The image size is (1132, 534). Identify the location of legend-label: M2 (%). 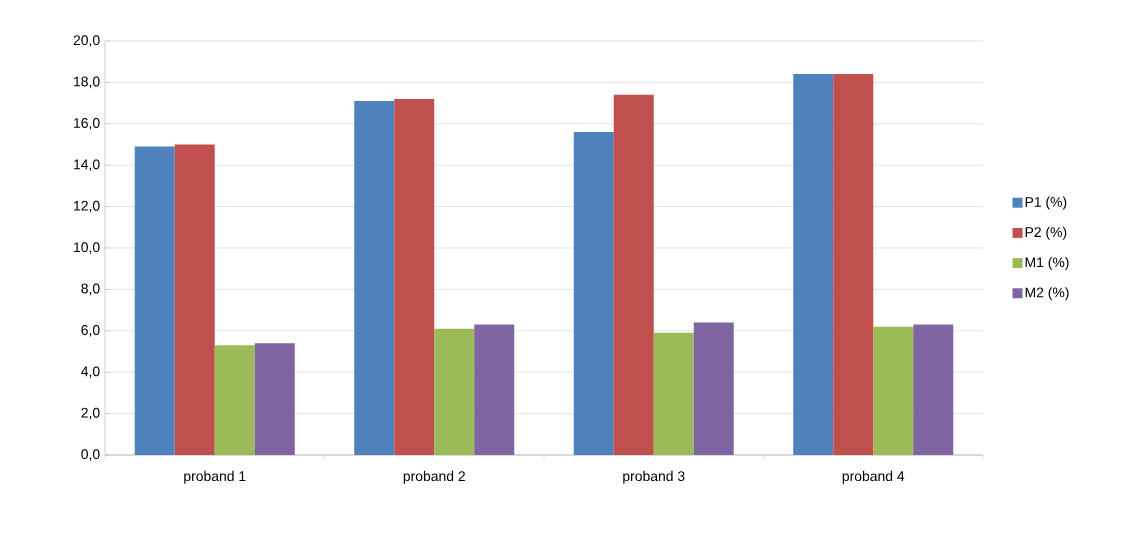
(1047, 294).